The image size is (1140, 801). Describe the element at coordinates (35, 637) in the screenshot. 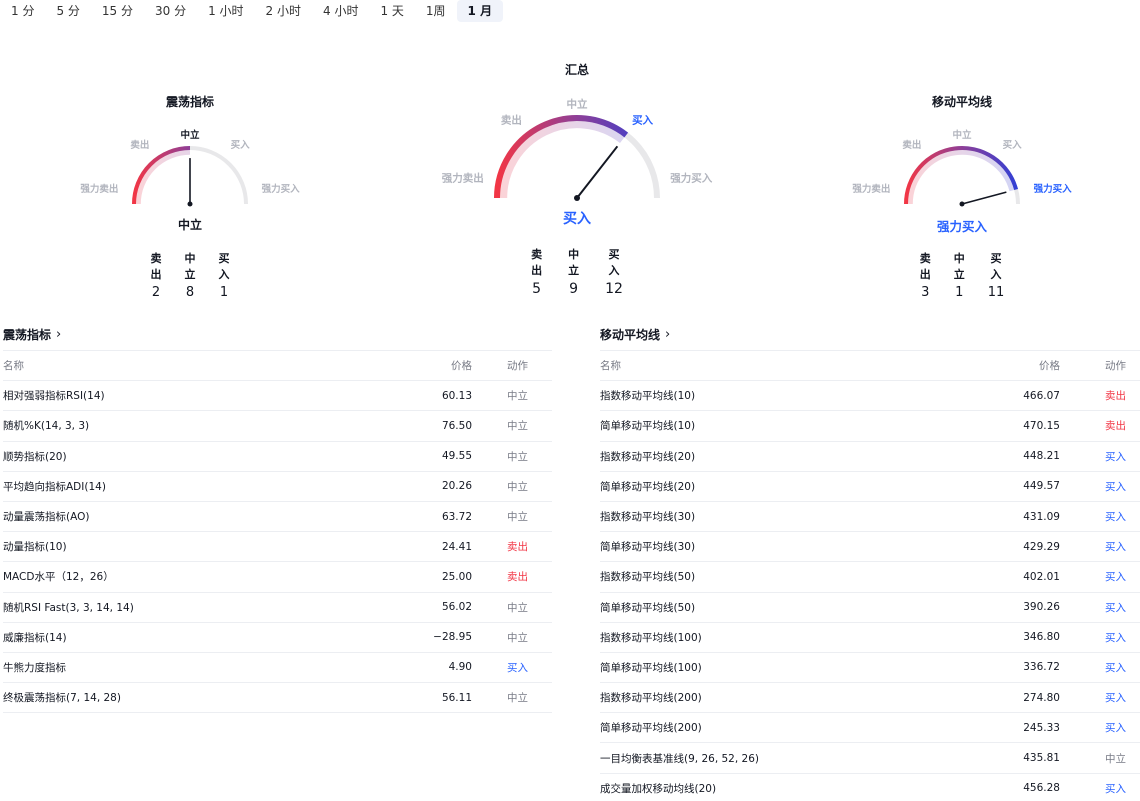

I see `indicator-name: 威廉指标(14)` at that location.